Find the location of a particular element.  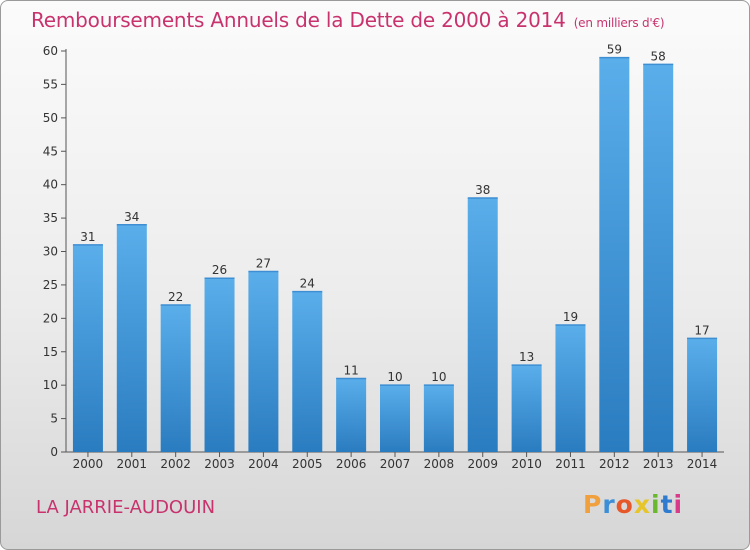

value-label: 13 is located at coordinates (526, 357).